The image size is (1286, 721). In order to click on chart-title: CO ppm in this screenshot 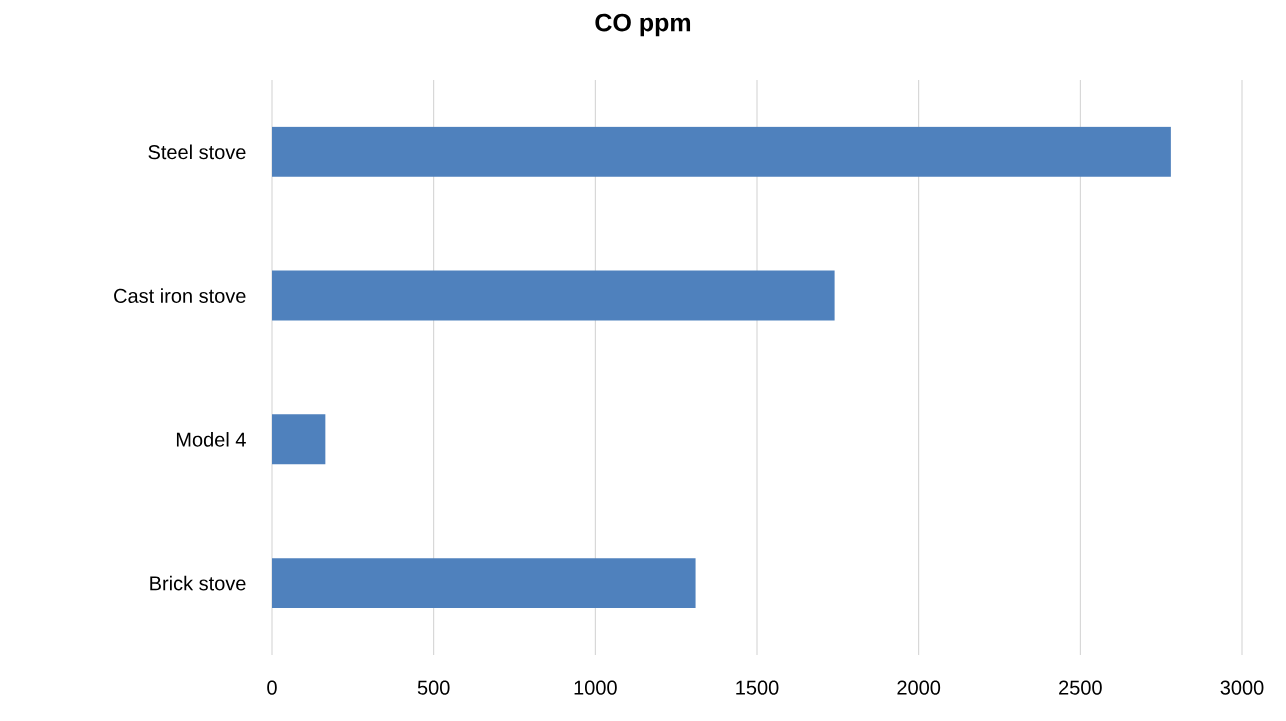, I will do `click(643, 25)`.